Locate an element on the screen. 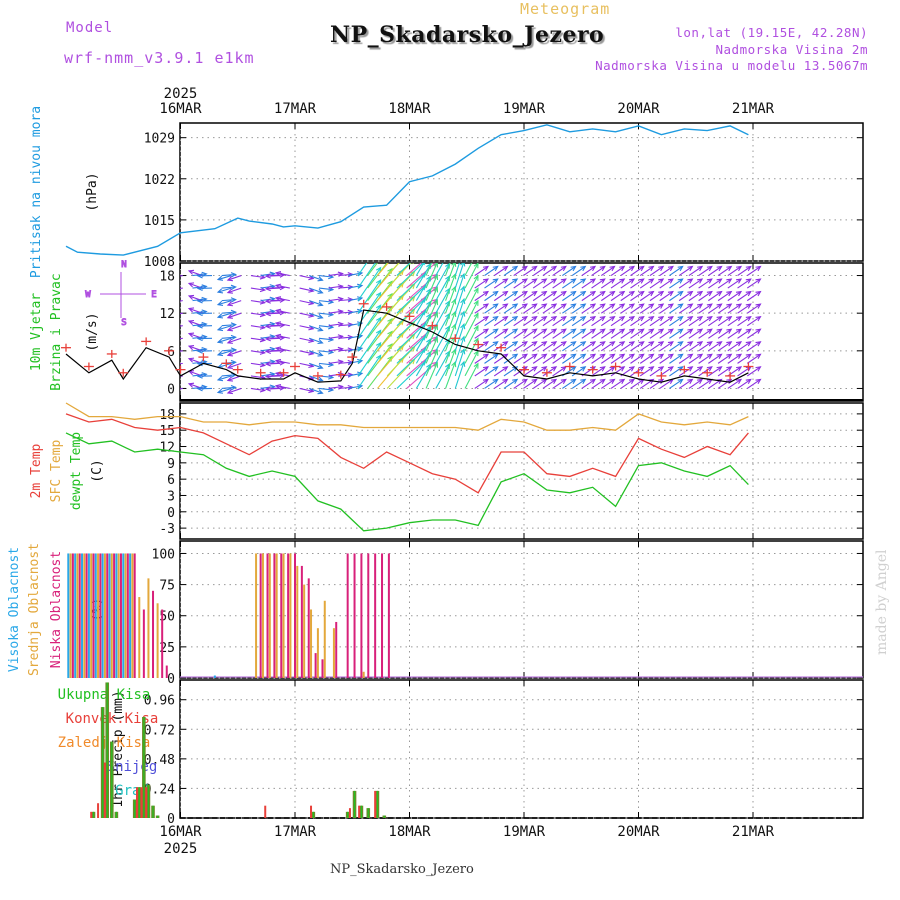  y-tick-label: 6 is located at coordinates (171, 352).